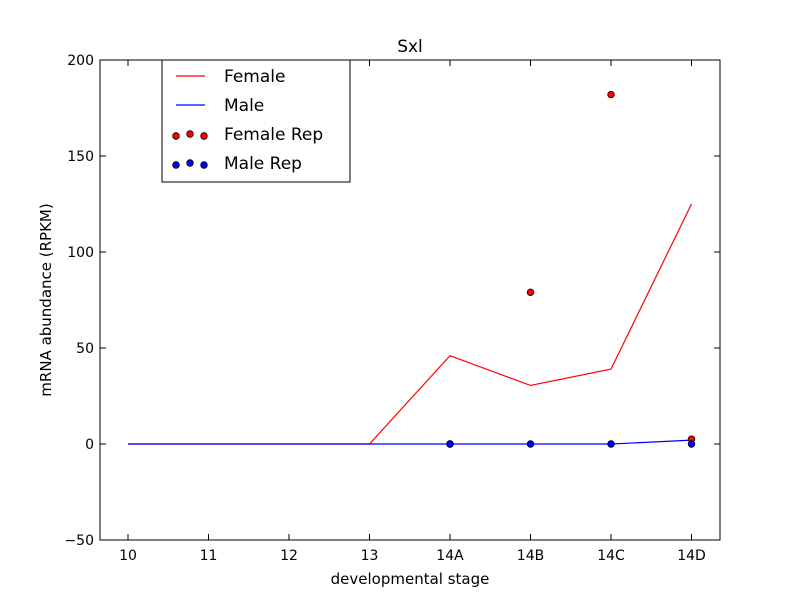 The image size is (800, 600). What do you see at coordinates (273, 135) in the screenshot?
I see `legend-label-female-rep: Female Rep` at bounding box center [273, 135].